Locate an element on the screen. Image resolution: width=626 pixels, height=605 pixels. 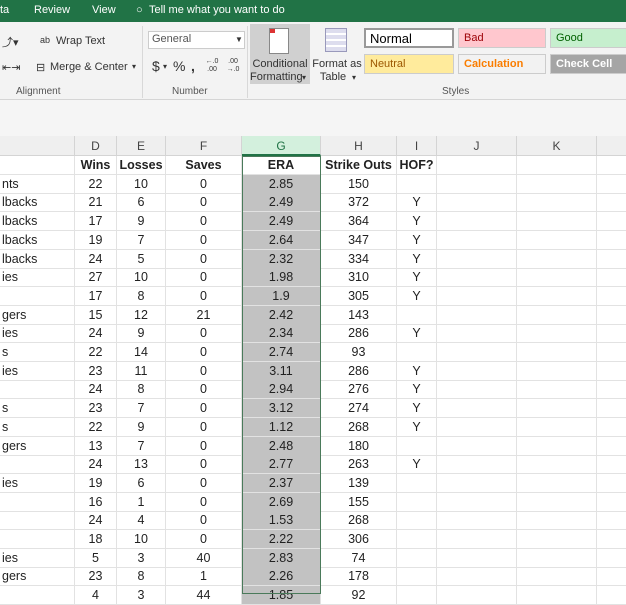
cell: ERA is located at coordinates (281, 165).